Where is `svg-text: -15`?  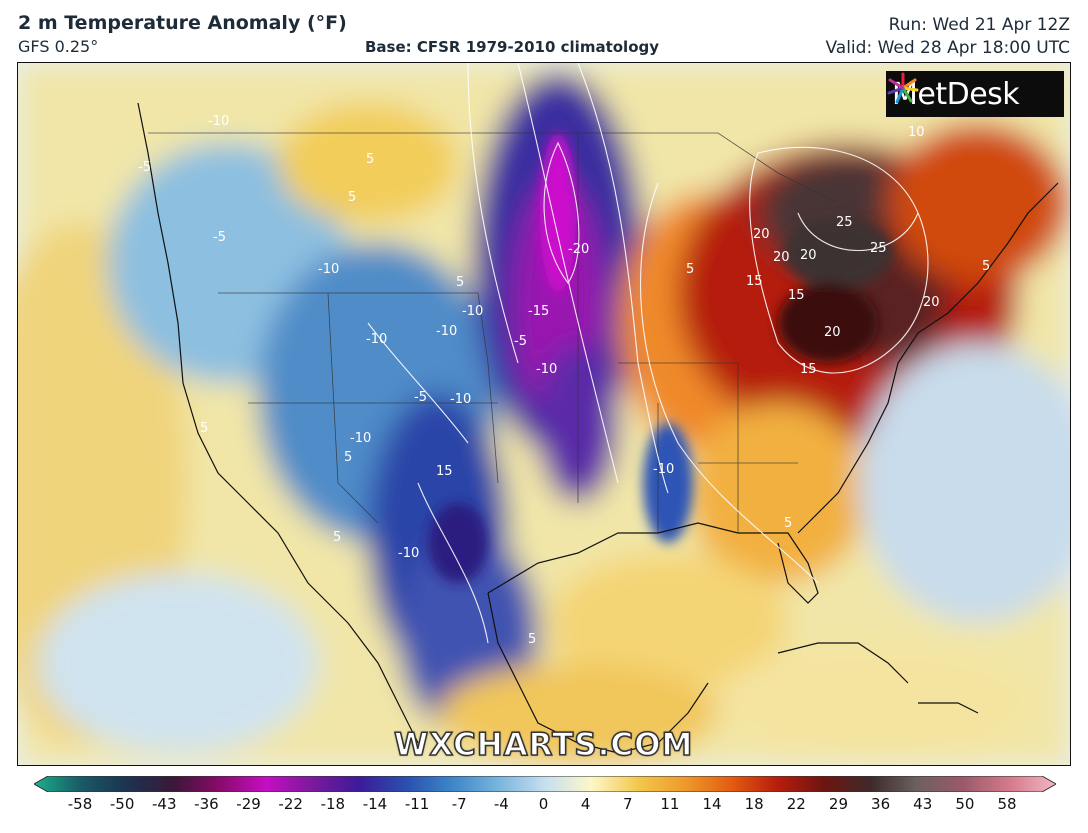 svg-text: -15 is located at coordinates (538, 311).